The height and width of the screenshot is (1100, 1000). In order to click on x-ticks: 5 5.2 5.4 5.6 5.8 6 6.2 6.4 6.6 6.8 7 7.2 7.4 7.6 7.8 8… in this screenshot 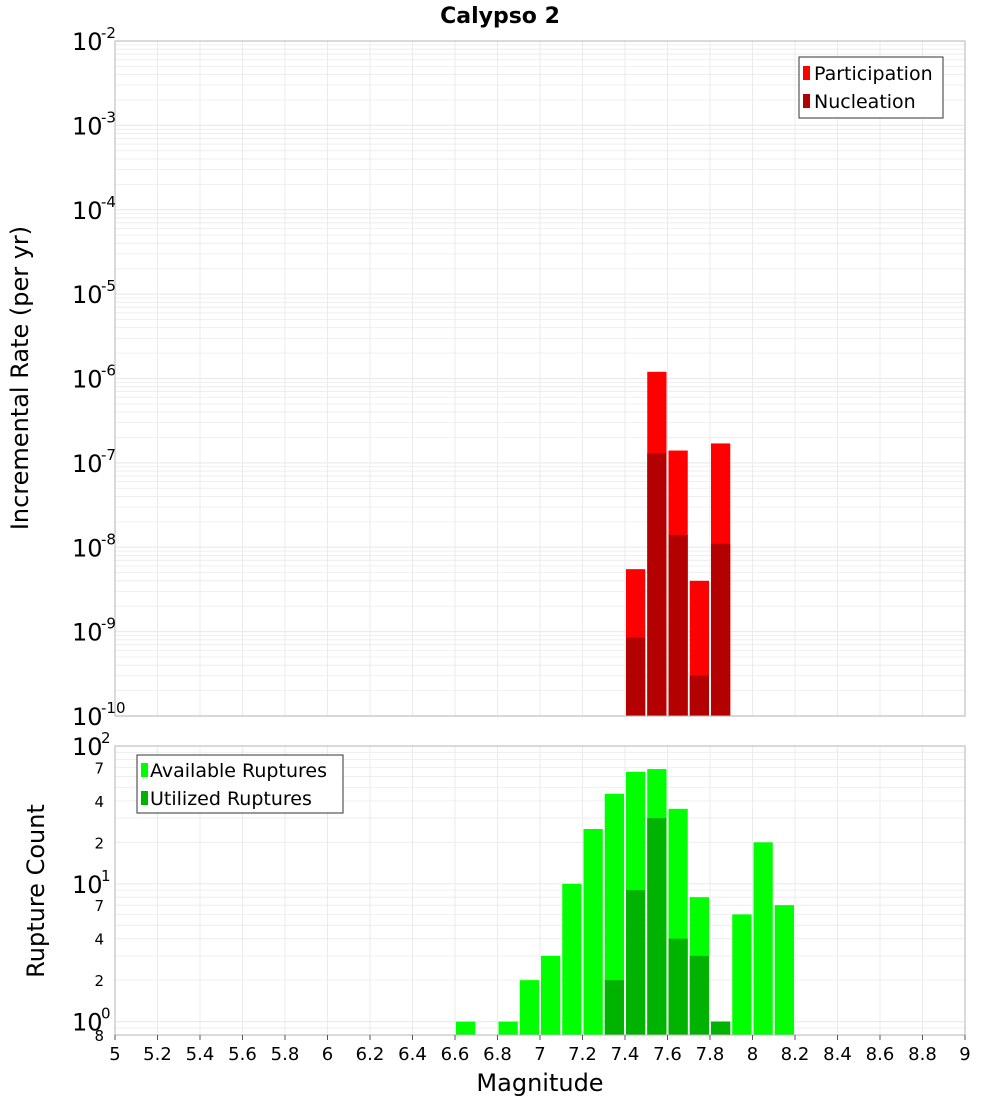, I will do `click(540, 1050)`.